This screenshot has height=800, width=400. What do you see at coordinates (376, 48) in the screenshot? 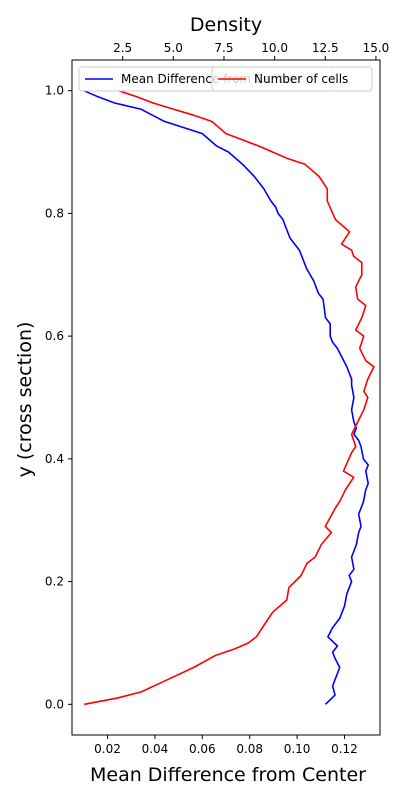
I see `top-tick-label: 15.0` at bounding box center [376, 48].